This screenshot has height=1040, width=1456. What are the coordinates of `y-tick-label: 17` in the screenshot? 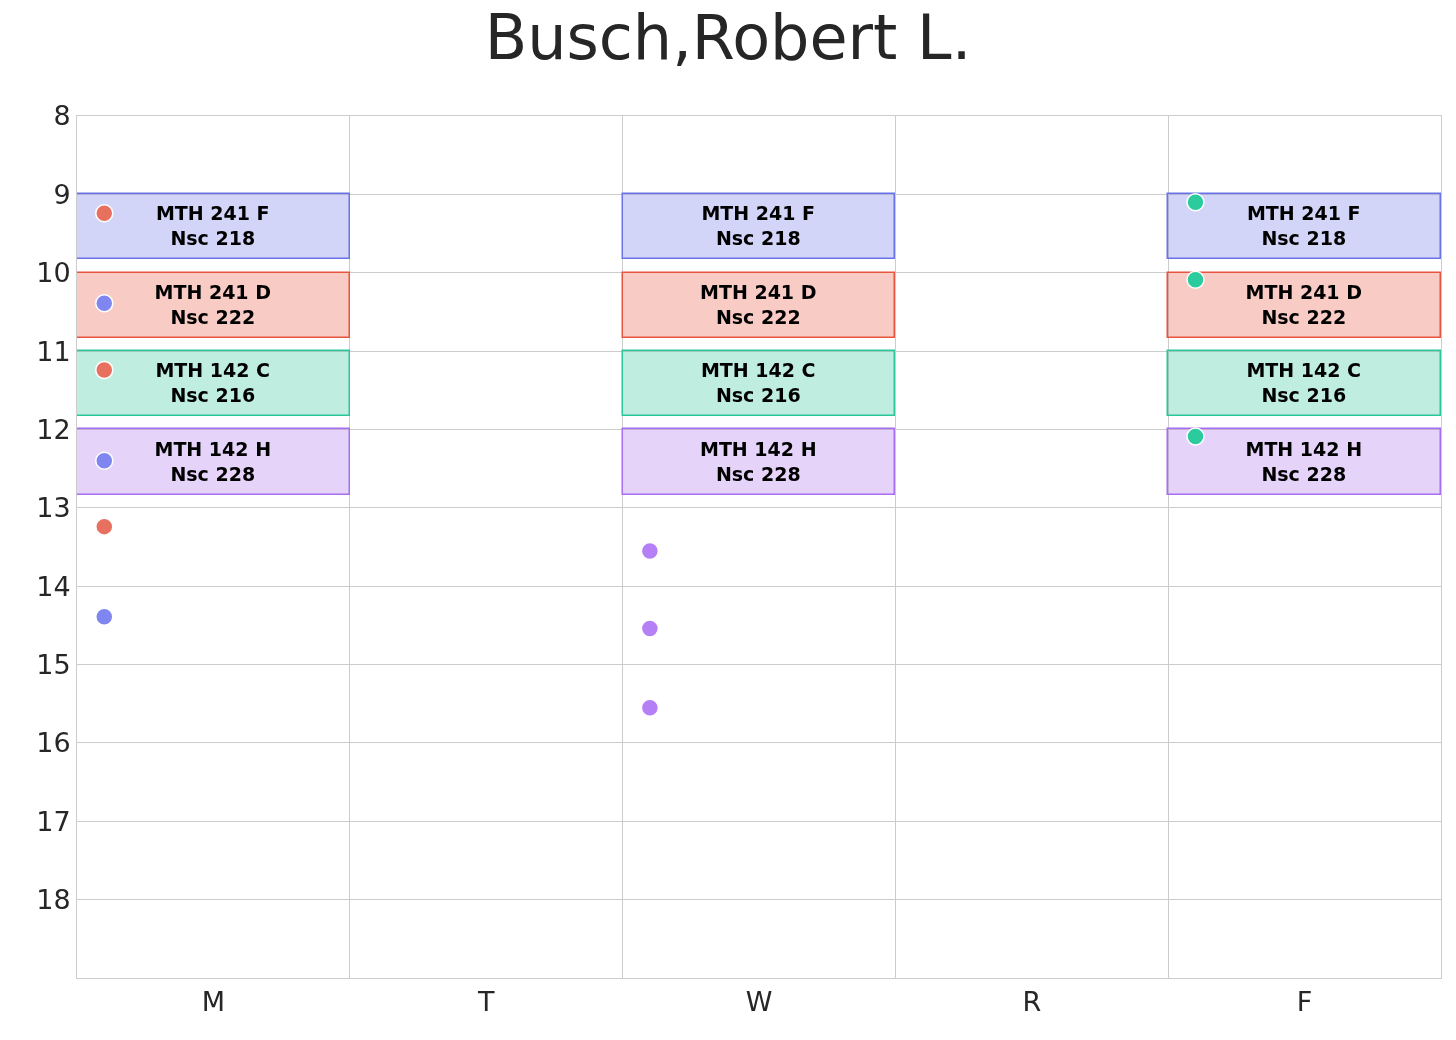 It's located at (53, 821).